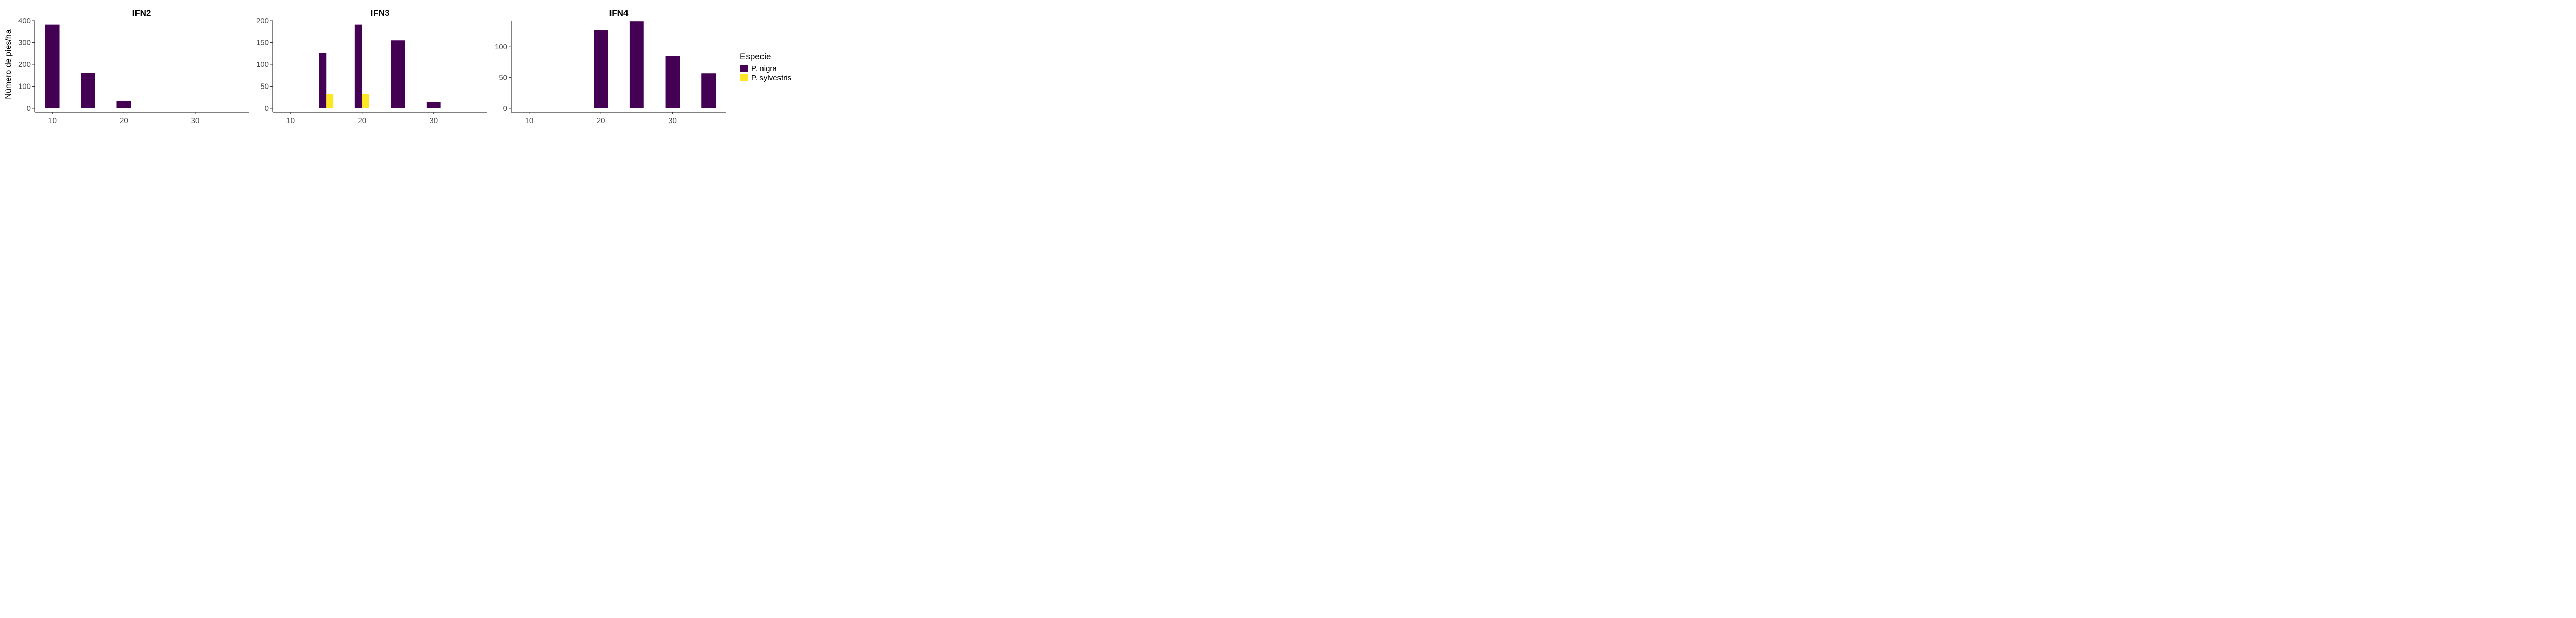  What do you see at coordinates (262, 43) in the screenshot?
I see `y-tick-label: 150` at bounding box center [262, 43].